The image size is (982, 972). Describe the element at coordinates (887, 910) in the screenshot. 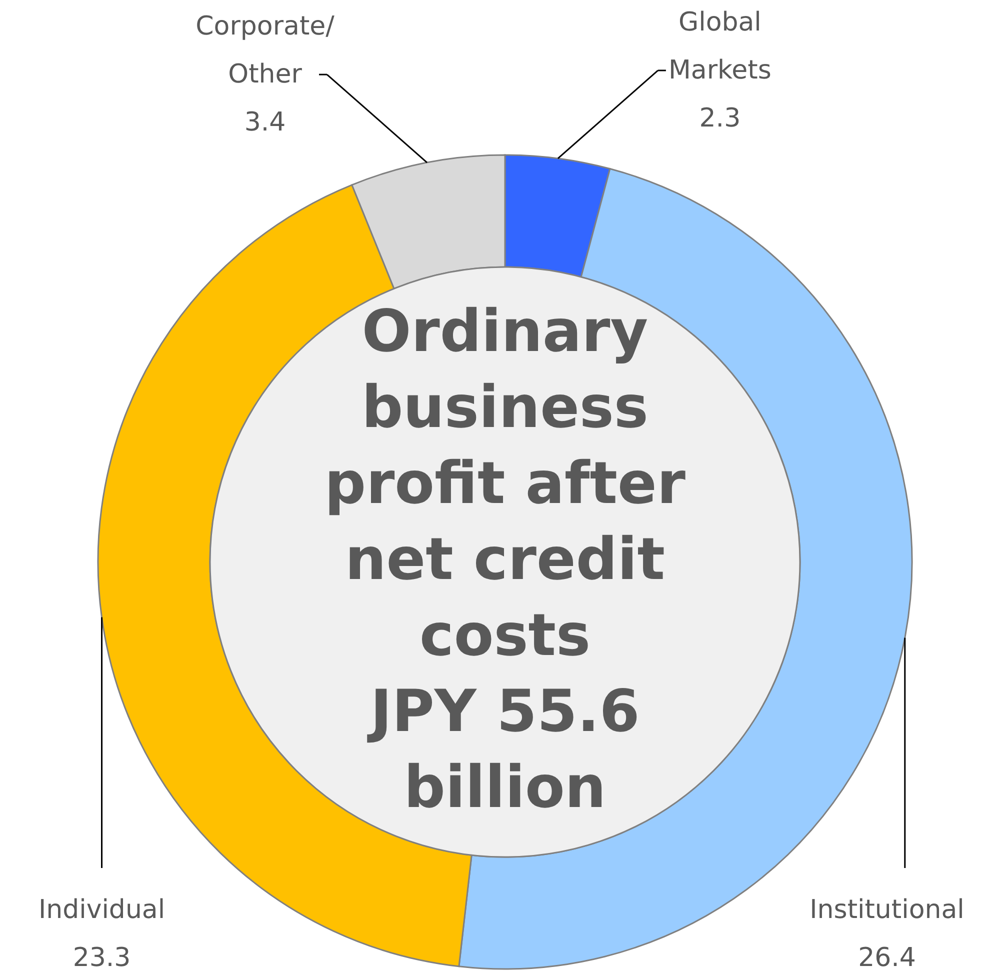

I see `slice-label: Institutional` at that location.